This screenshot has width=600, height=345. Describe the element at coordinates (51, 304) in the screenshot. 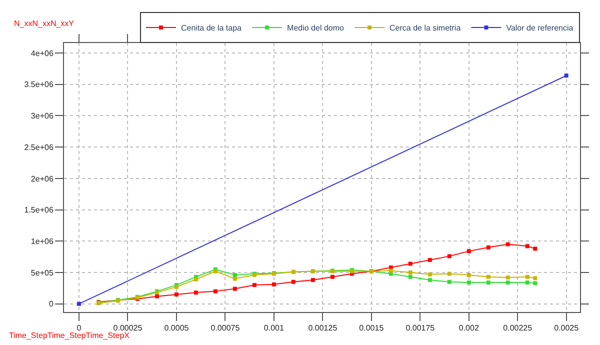

I see `y-tick-label: 0` at that location.